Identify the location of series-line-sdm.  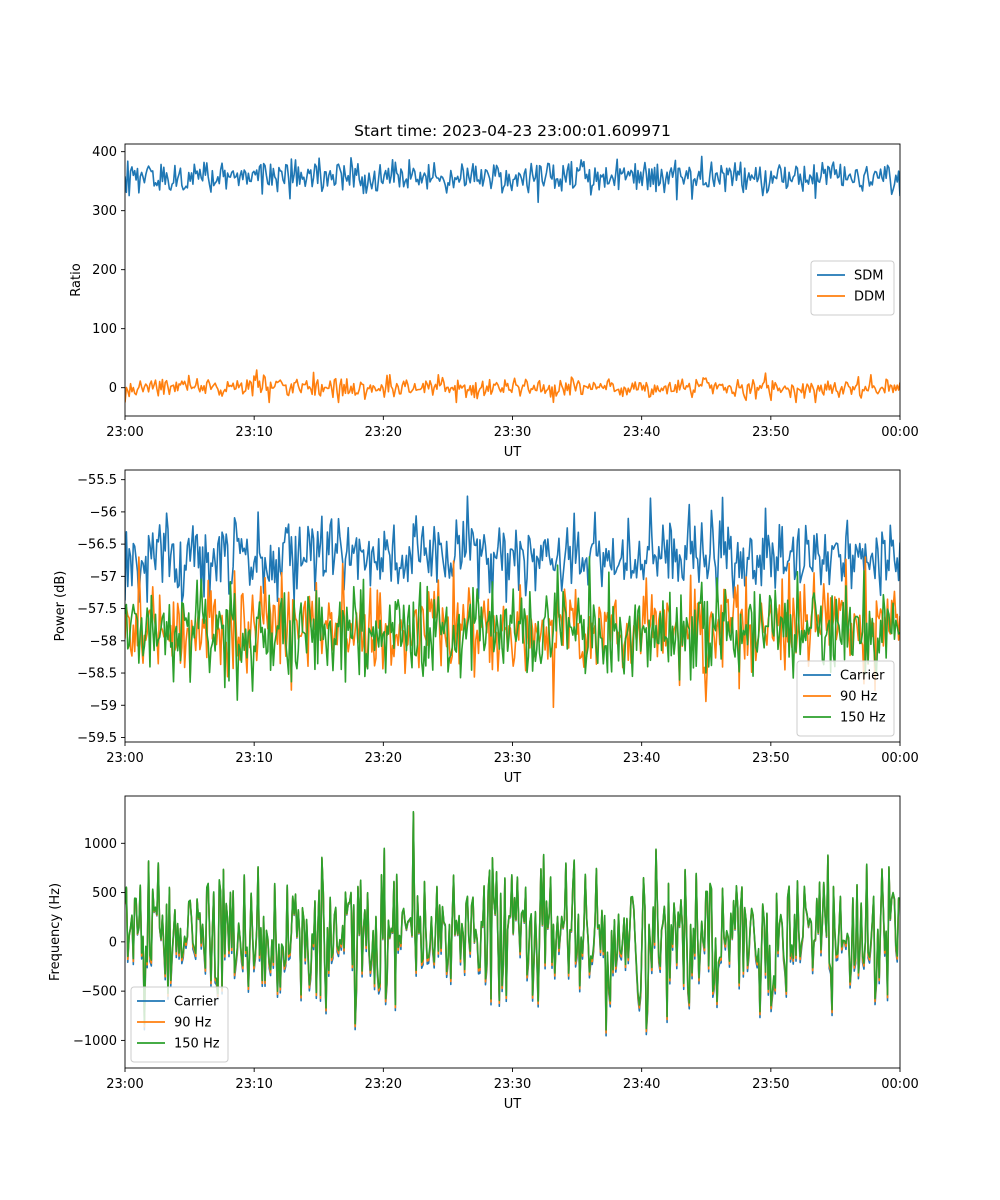
(512, 179).